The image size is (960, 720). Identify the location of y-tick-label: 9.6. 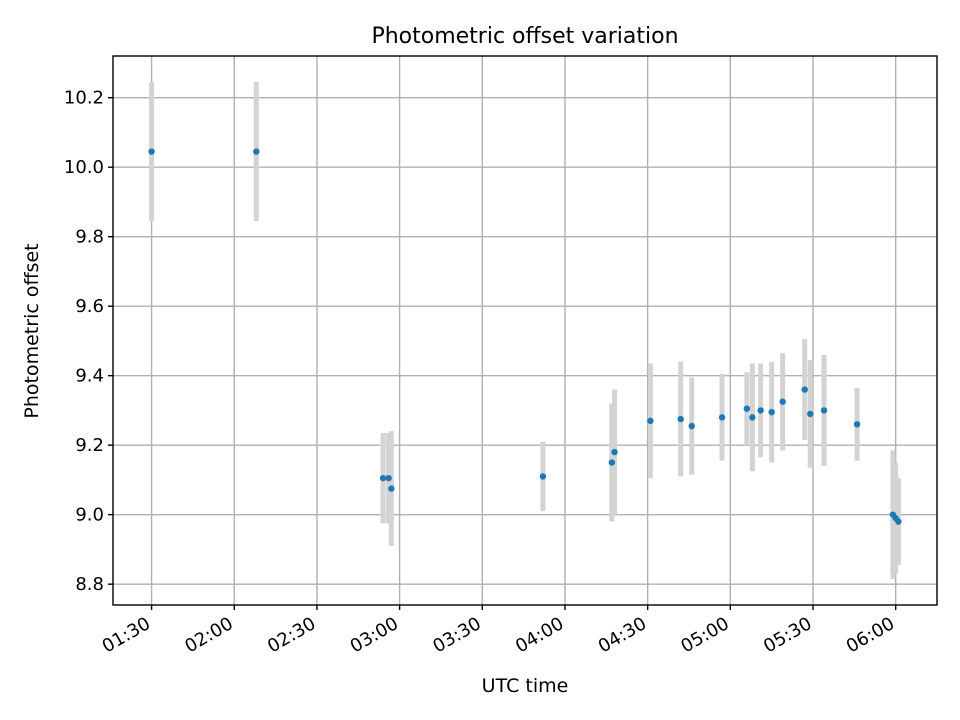
(89, 306).